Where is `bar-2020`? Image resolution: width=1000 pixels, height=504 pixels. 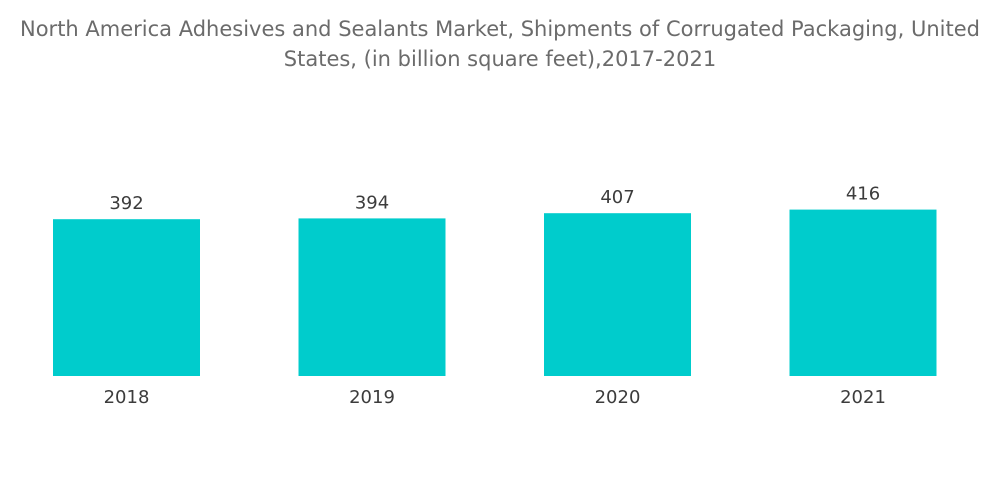
bar-2020 is located at coordinates (617, 294).